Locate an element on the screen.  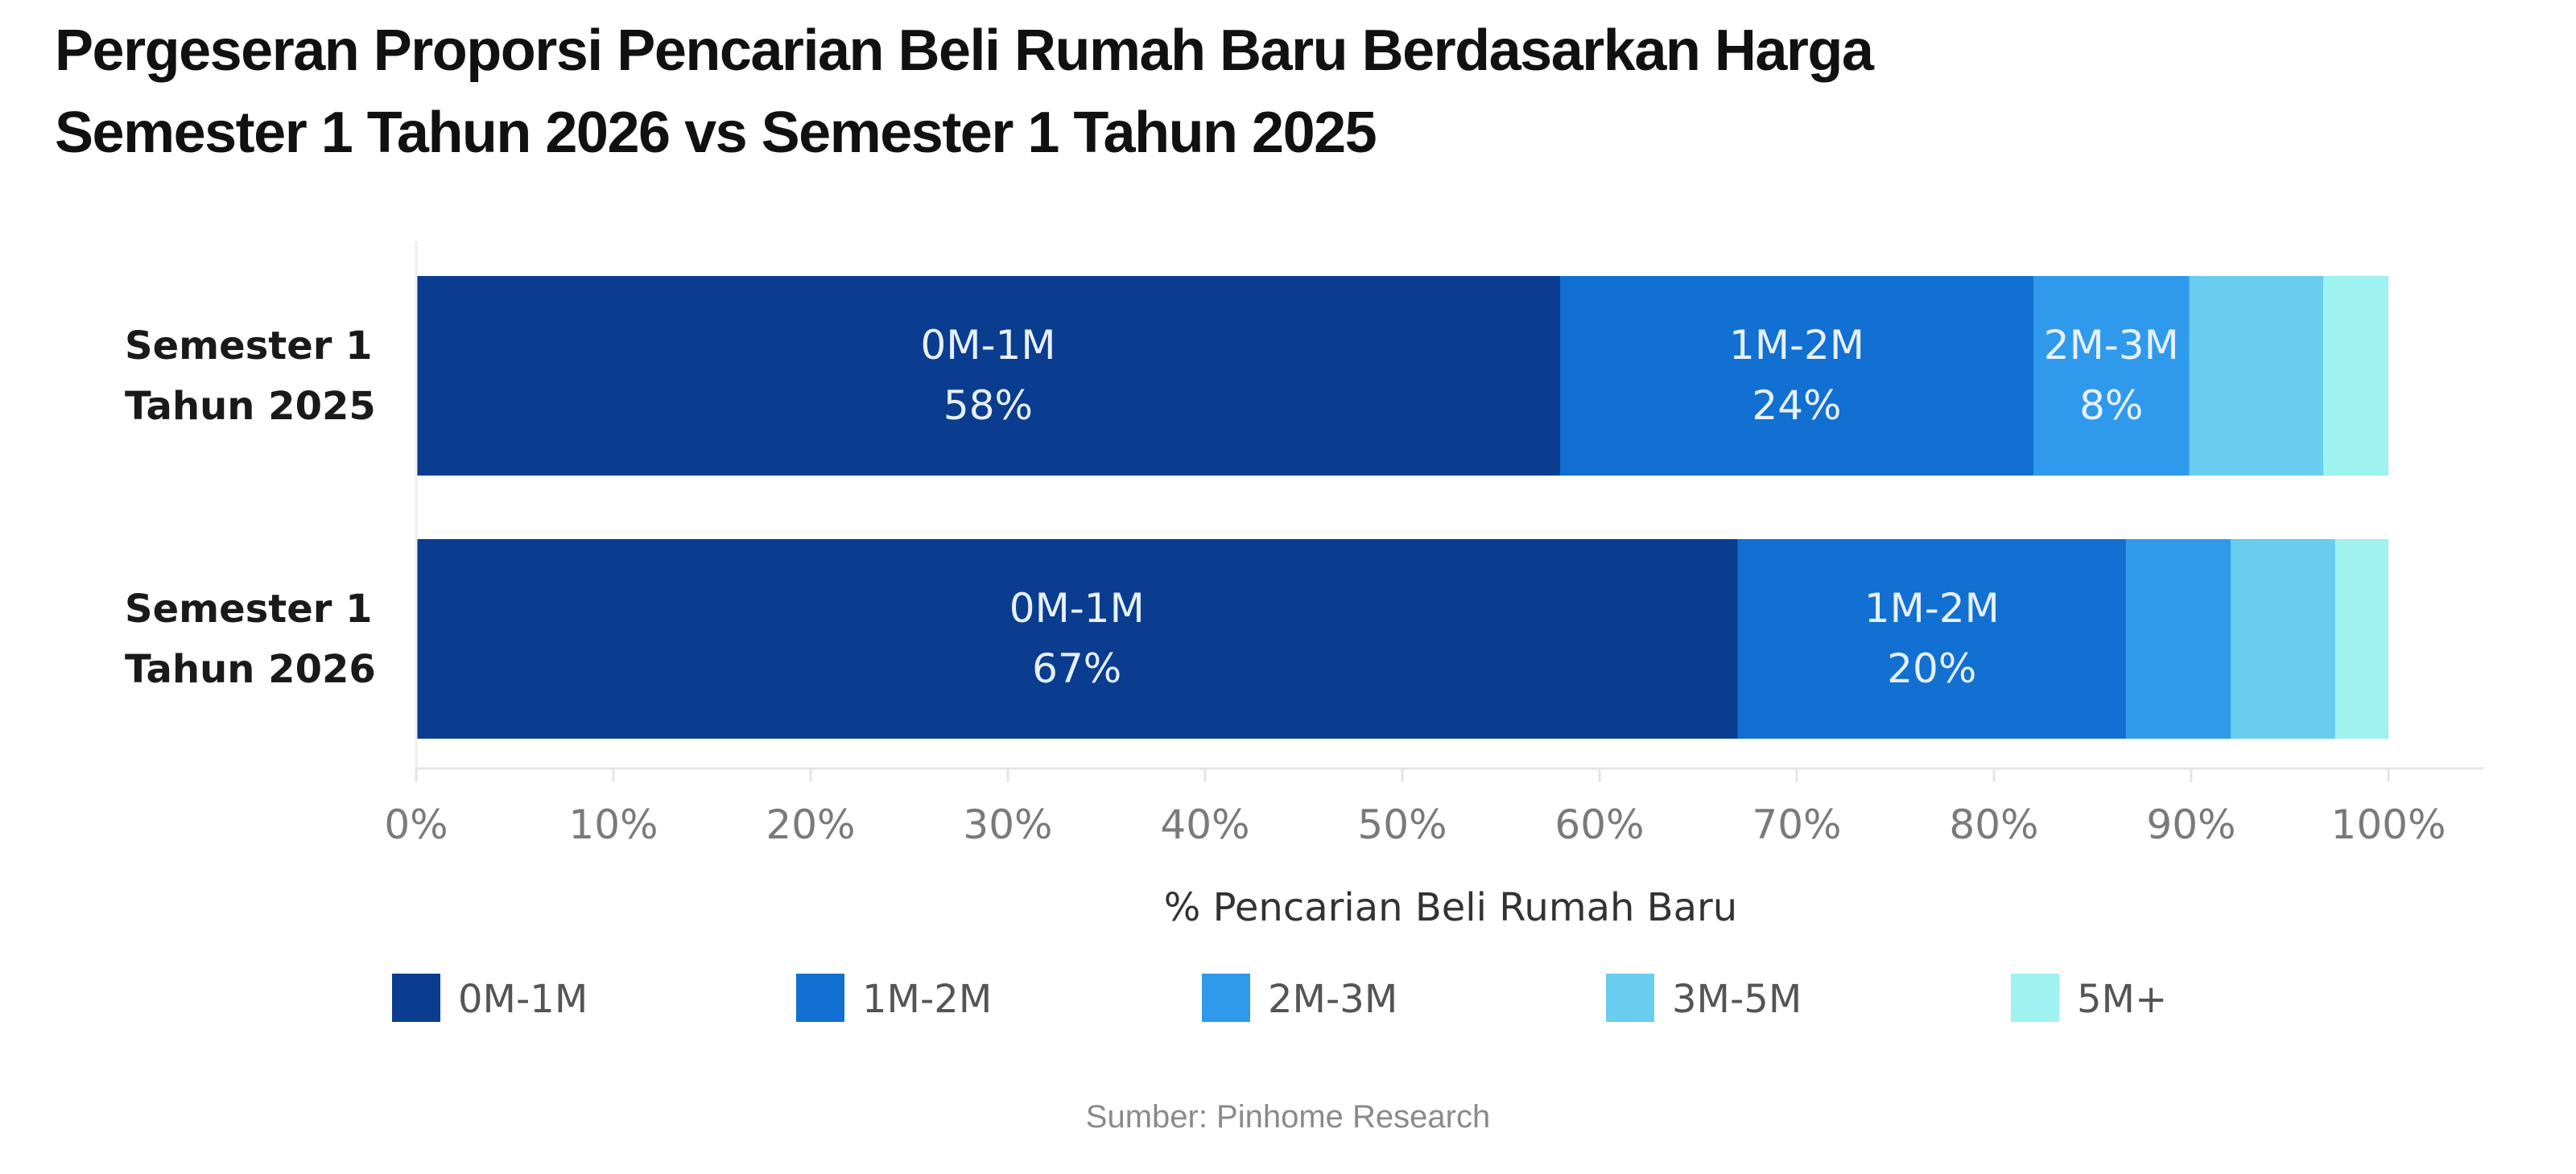
x-tick-label: 10% is located at coordinates (613, 824).